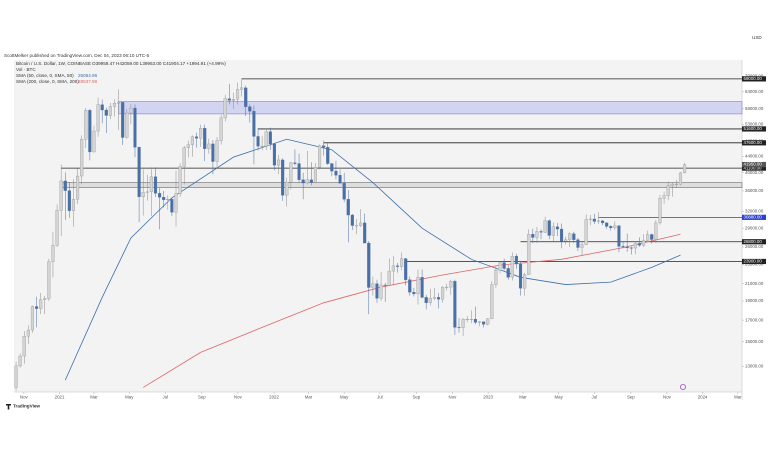  I want to click on last-price-box, so click(754, 164).